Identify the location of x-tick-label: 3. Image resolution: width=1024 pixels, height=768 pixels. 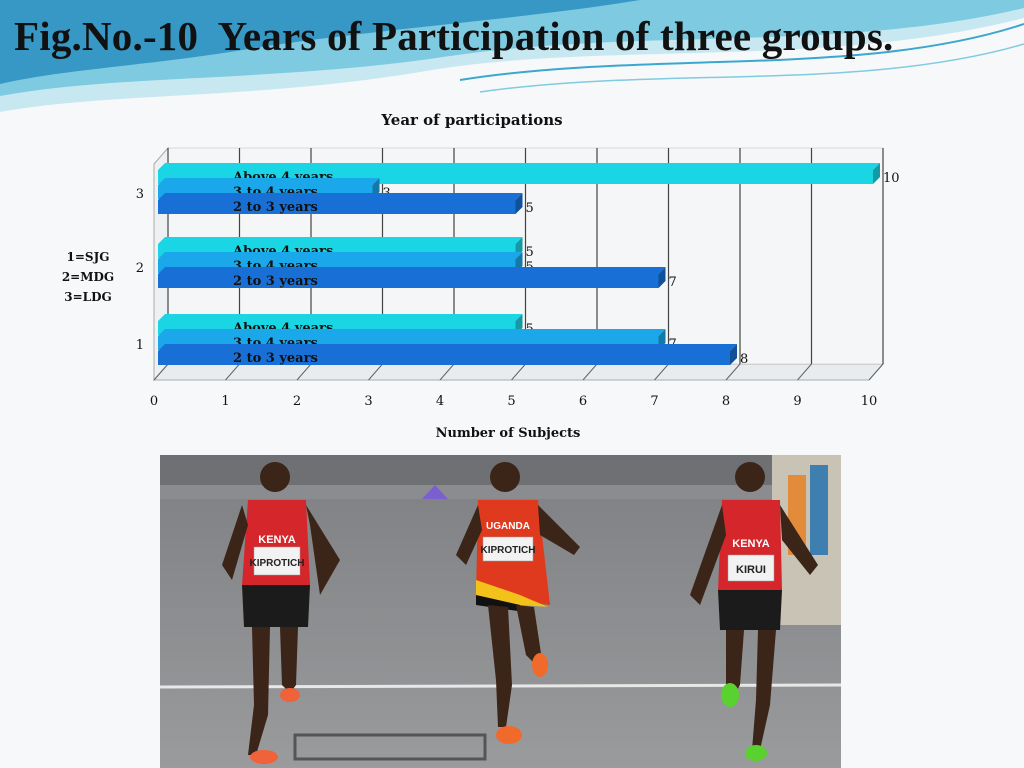
(368, 401).